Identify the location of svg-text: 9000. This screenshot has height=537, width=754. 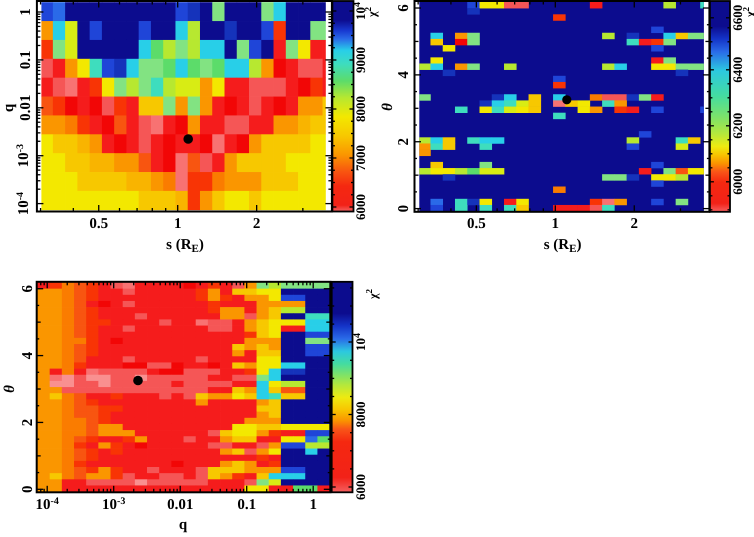
(360, 60).